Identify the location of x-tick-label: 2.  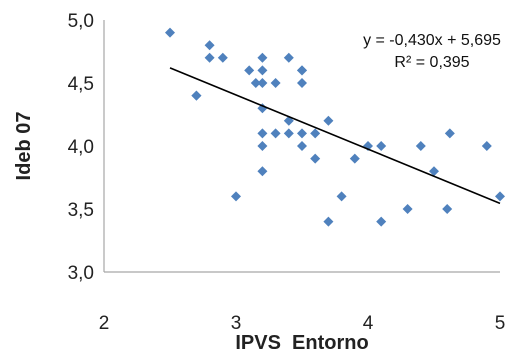
(104, 323).